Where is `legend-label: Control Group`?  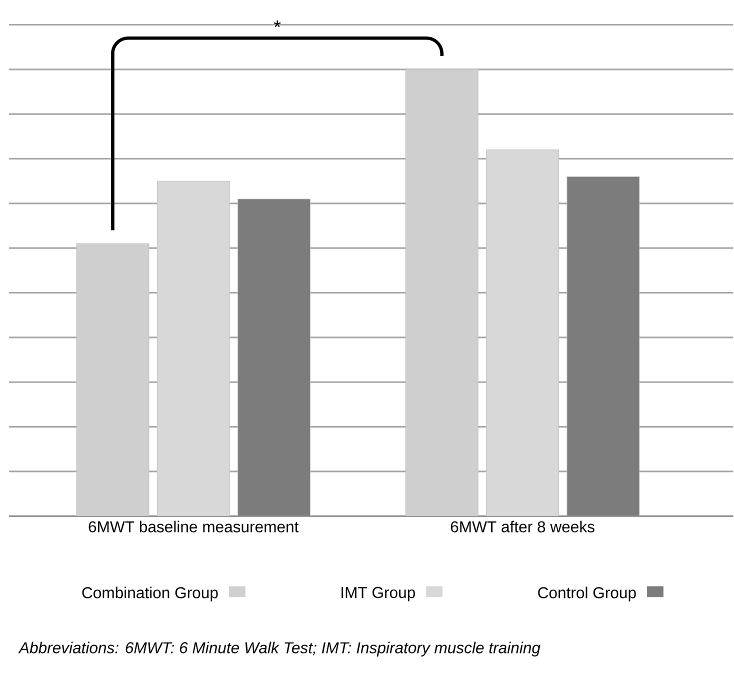 legend-label: Control Group is located at coordinates (587, 594).